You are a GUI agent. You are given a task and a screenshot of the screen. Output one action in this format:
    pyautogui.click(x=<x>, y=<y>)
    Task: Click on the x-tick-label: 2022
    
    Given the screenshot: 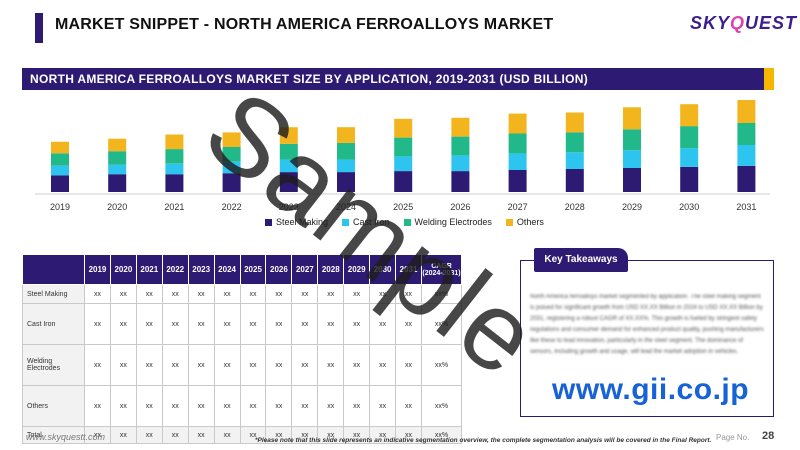 What is the action you would take?
    pyautogui.click(x=232, y=207)
    